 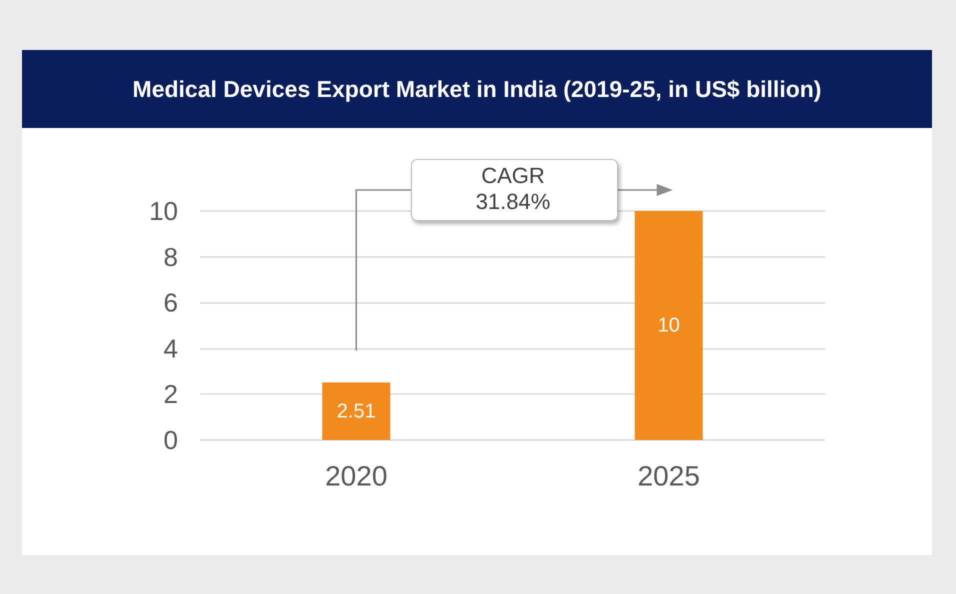 I want to click on y-tick-label: 6, so click(x=171, y=303).